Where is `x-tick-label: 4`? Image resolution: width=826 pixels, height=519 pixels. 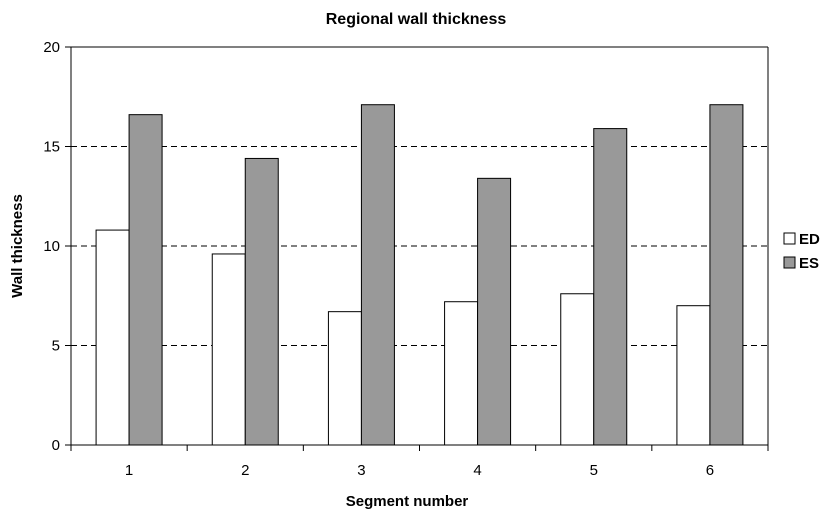 x-tick-label: 4 is located at coordinates (477, 470).